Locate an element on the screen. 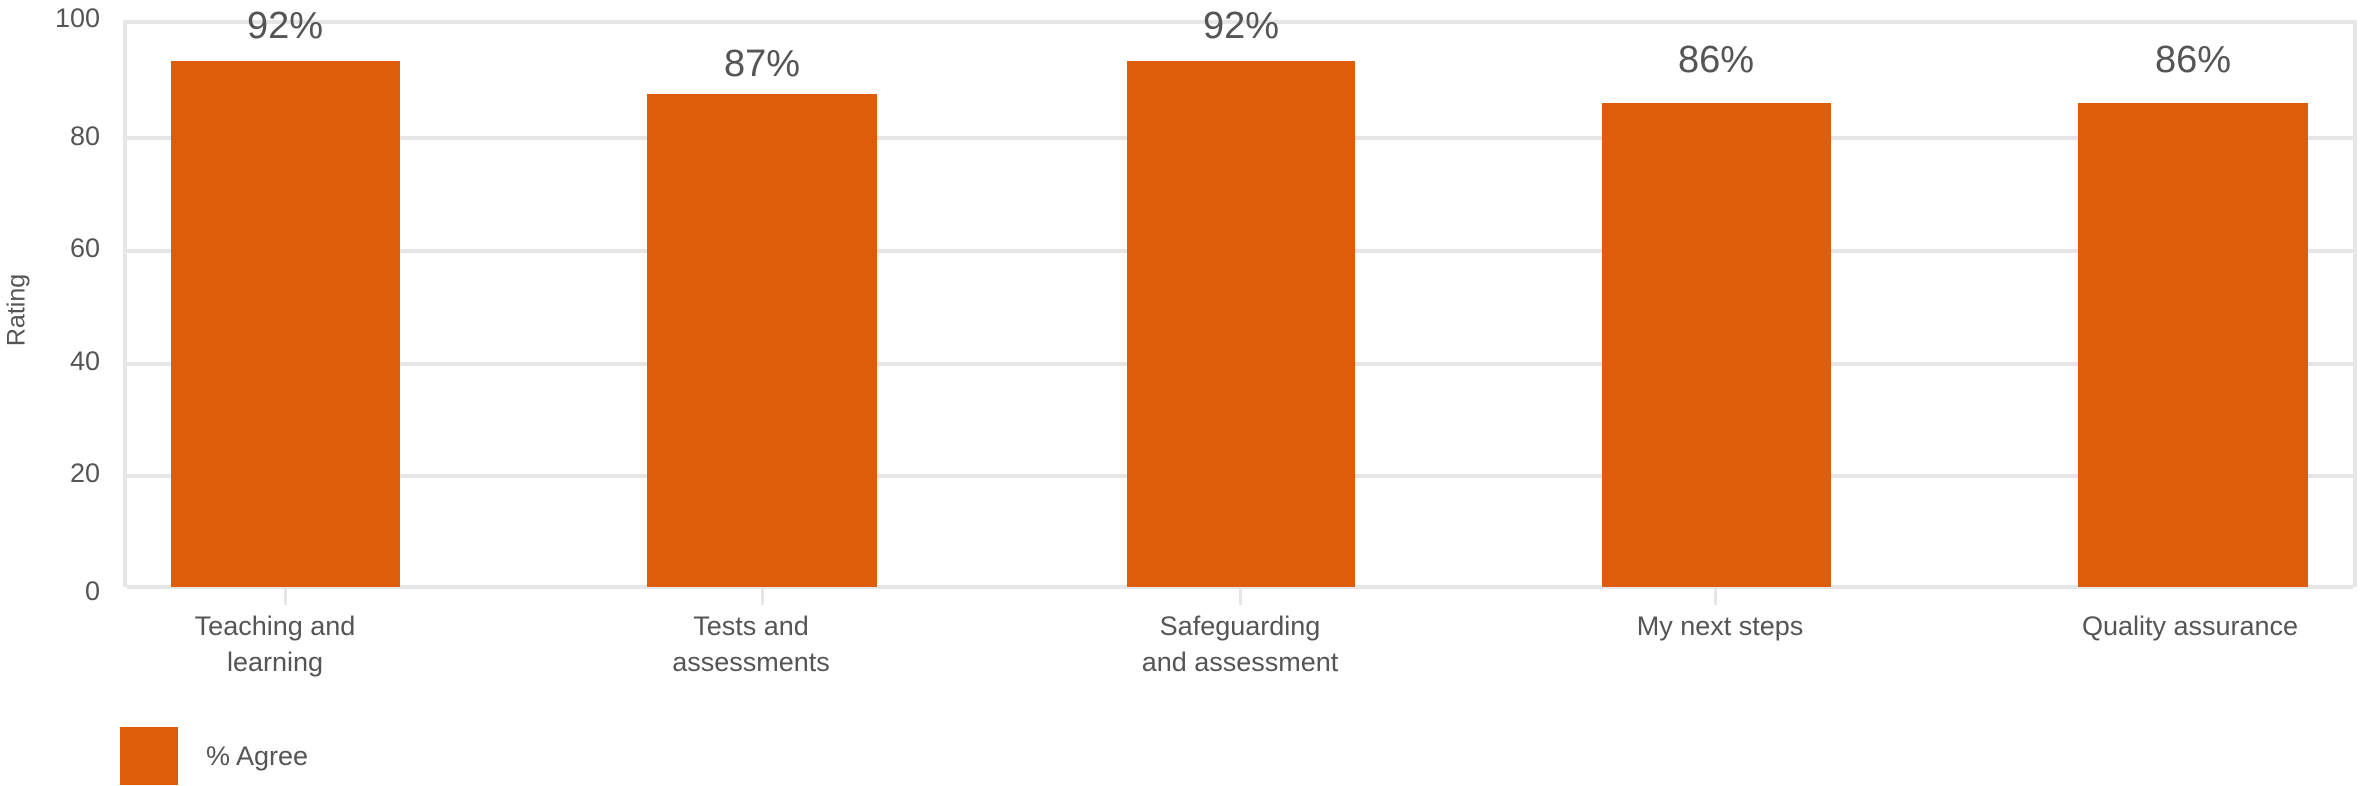 This screenshot has height=786, width=2360. x-label-line: assessments is located at coordinates (751, 662).